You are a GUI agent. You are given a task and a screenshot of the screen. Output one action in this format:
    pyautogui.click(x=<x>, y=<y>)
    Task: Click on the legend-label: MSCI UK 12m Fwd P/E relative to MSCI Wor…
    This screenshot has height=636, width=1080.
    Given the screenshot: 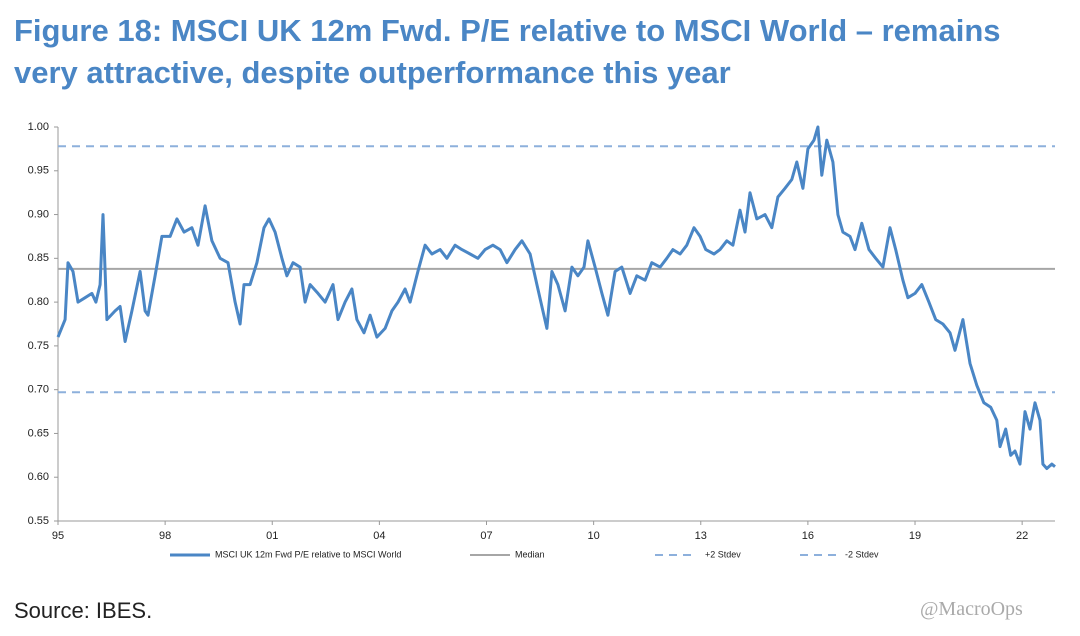 What is the action you would take?
    pyautogui.click(x=308, y=554)
    